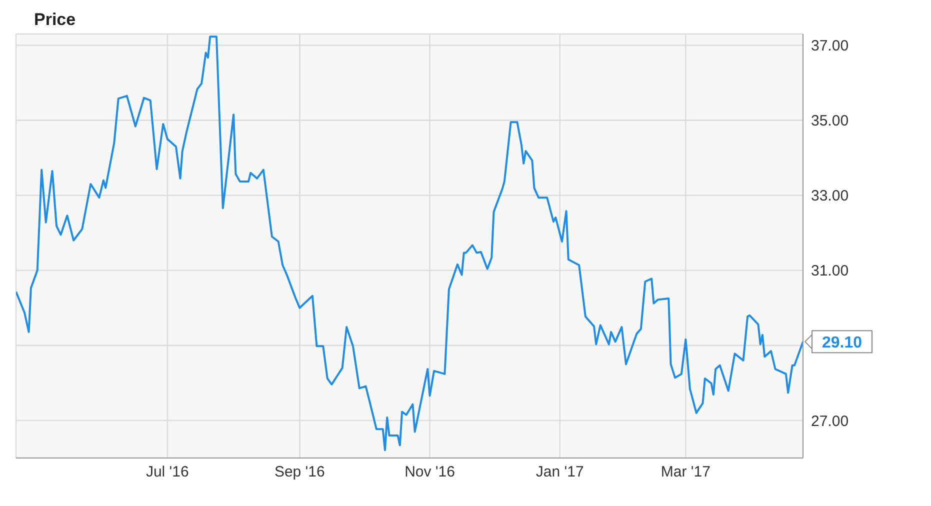 The width and height of the screenshot is (931, 506). Describe the element at coordinates (167, 472) in the screenshot. I see `x-tick-label: Jul '16` at that location.